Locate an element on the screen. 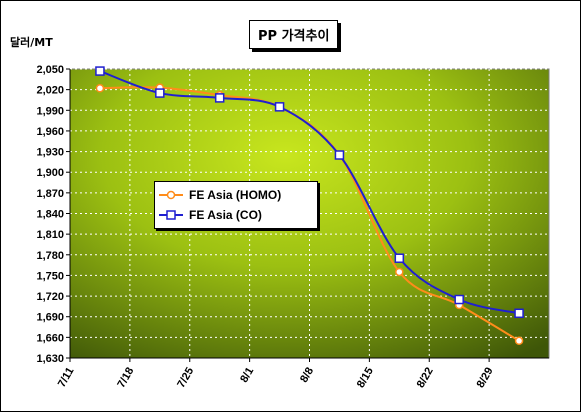 Image resolution: width=581 pixels, height=412 pixels. y-tick-label: 1,630 is located at coordinates (50, 359).